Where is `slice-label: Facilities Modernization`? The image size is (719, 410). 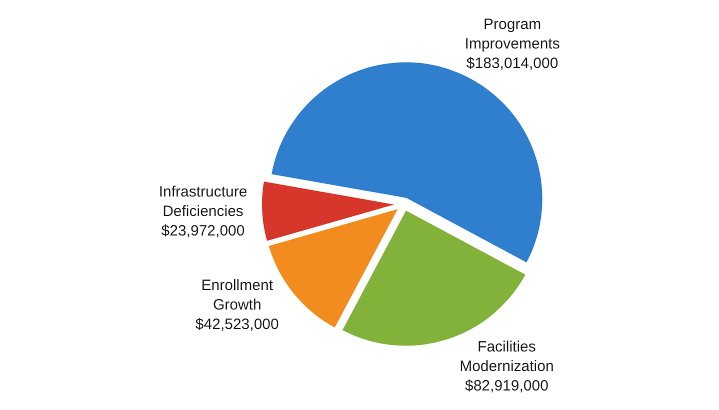 slice-label: Facilities Modernization is located at coordinates (507, 356).